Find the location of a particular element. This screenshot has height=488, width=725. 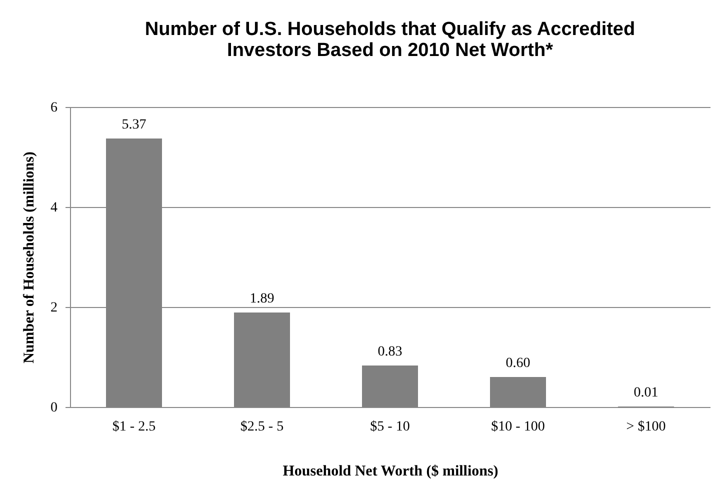

y-axis-title: Number of Households (millions) is located at coordinates (30, 258).